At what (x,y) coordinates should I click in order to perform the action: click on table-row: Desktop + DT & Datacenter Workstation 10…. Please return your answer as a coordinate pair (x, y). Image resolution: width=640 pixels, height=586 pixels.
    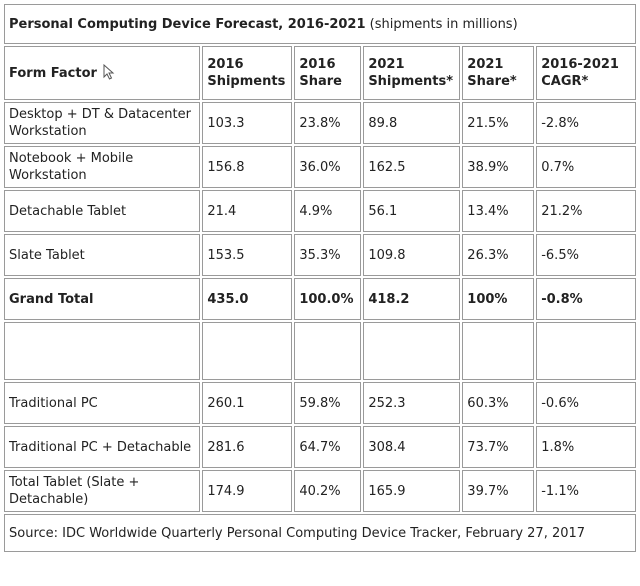
    Looking at the image, I should click on (320, 123).